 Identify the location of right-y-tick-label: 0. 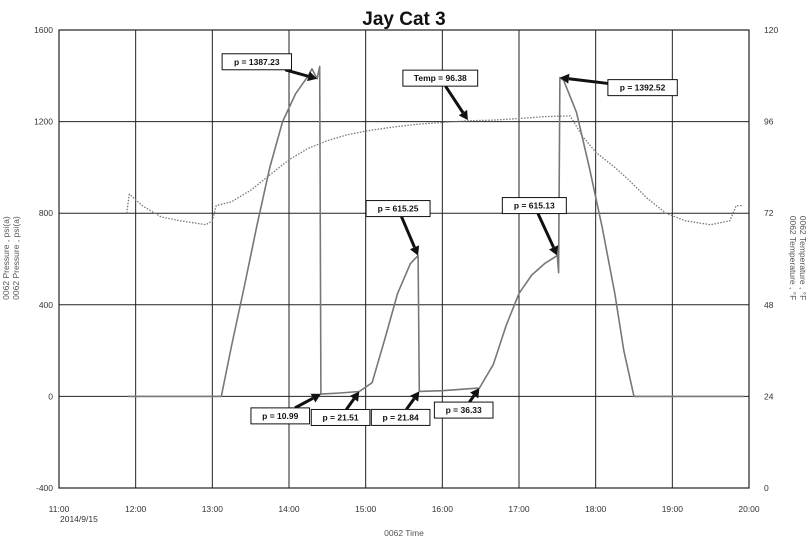
(766, 488).